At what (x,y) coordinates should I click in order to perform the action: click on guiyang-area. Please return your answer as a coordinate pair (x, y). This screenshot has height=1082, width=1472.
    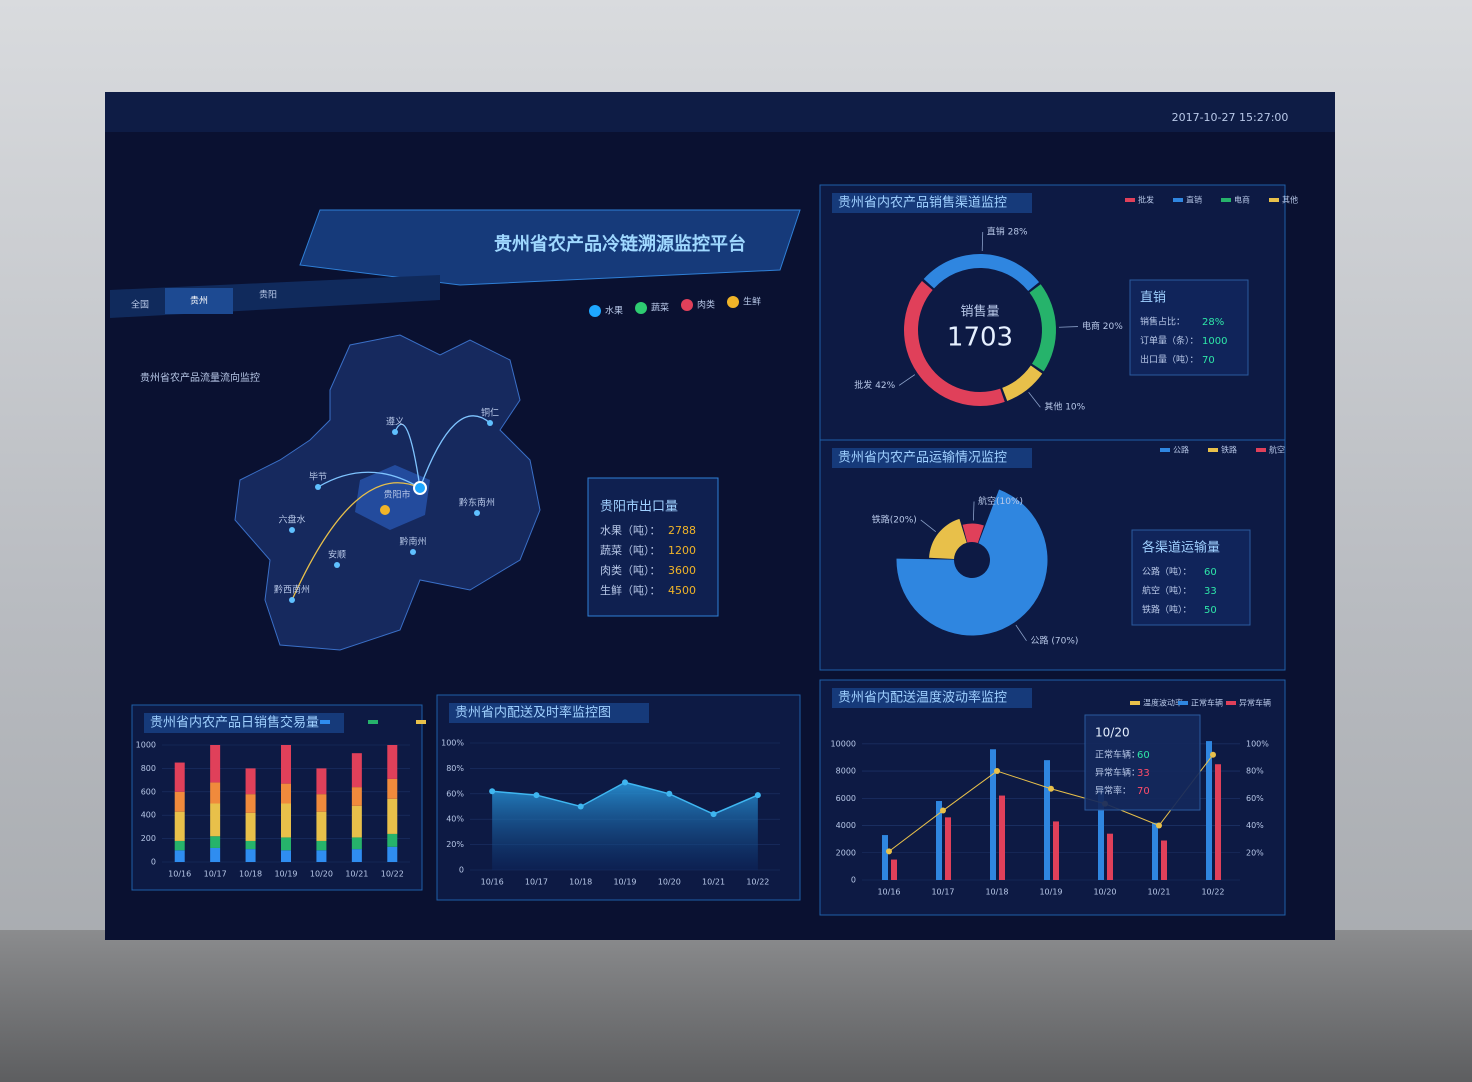
    Looking at the image, I should click on (392, 497).